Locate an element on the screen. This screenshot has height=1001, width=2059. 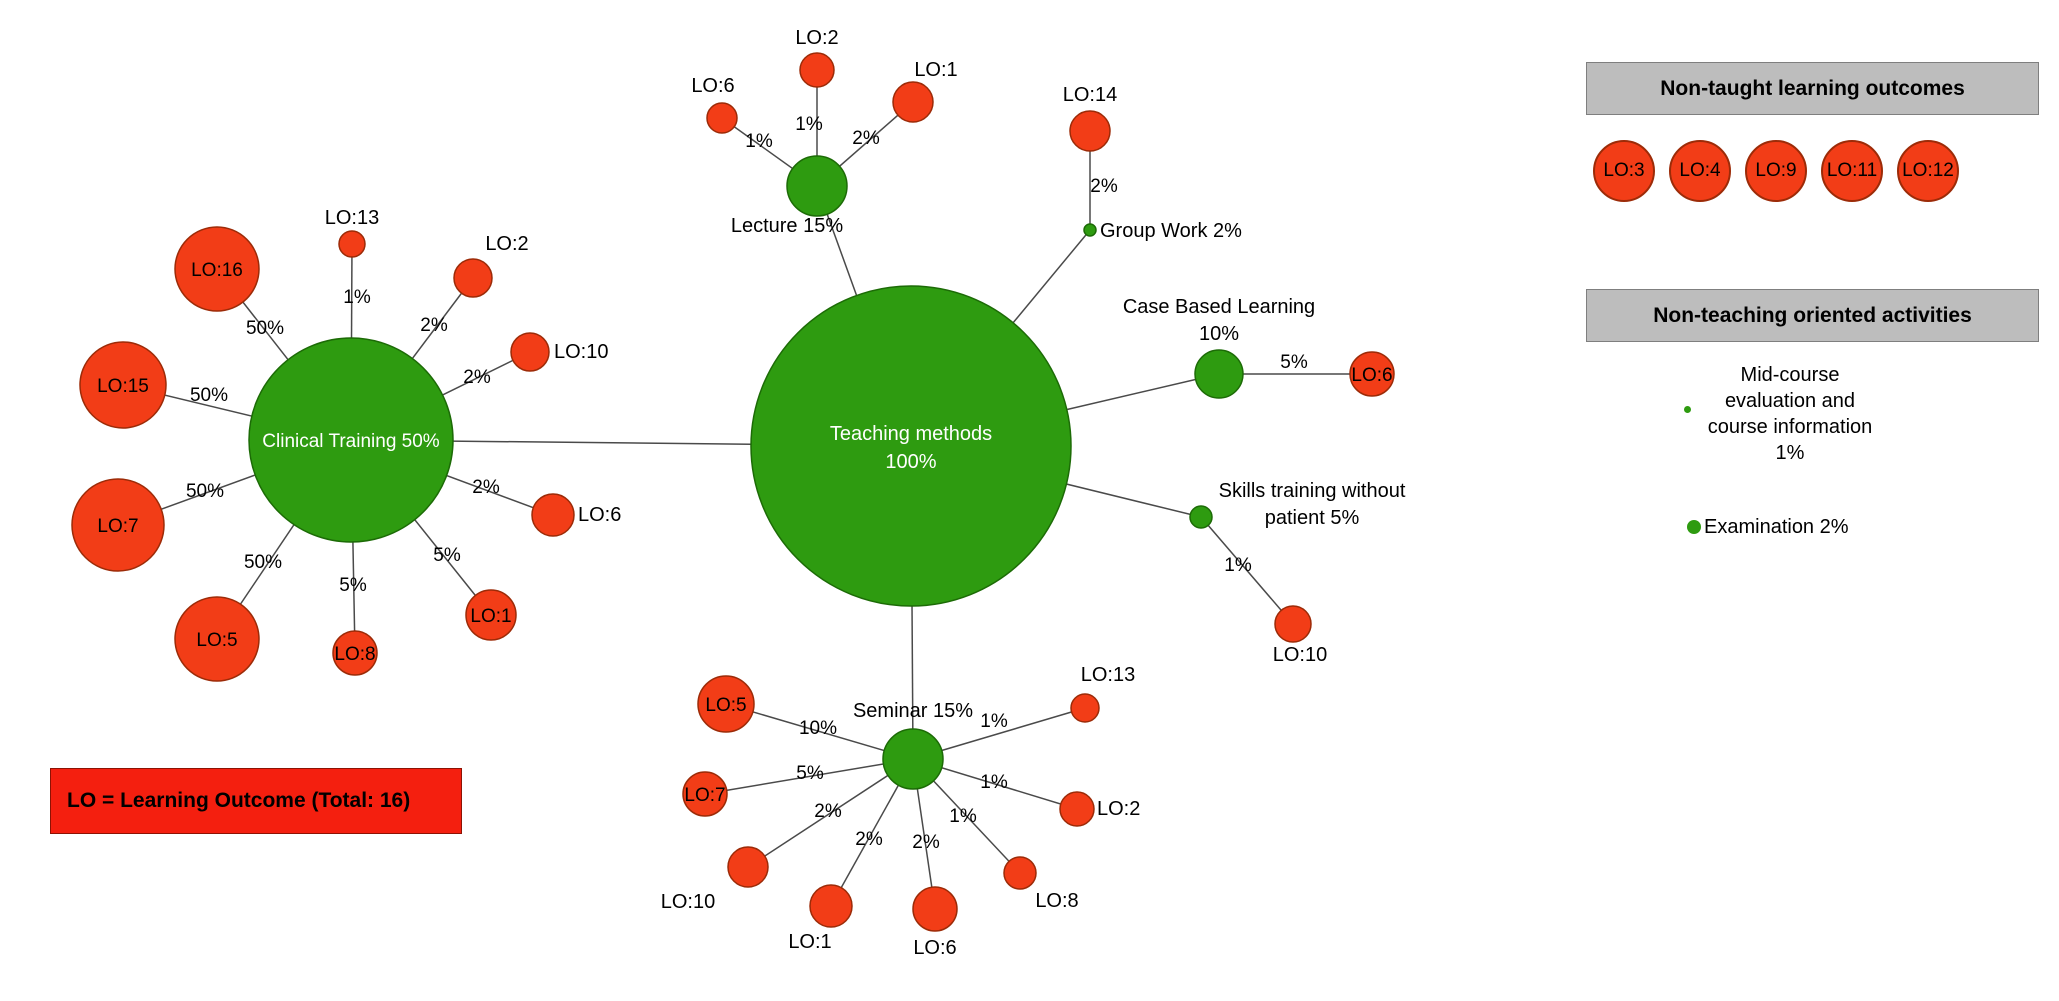
node-se2 is located at coordinates (1077, 809).